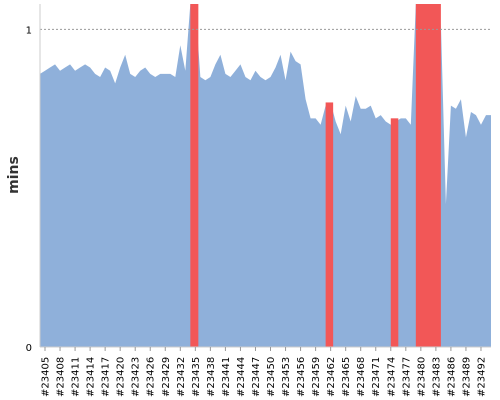 This screenshot has height=400, width=500. Describe the element at coordinates (316, 377) in the screenshot. I see `x-tick-label: #23459` at that location.